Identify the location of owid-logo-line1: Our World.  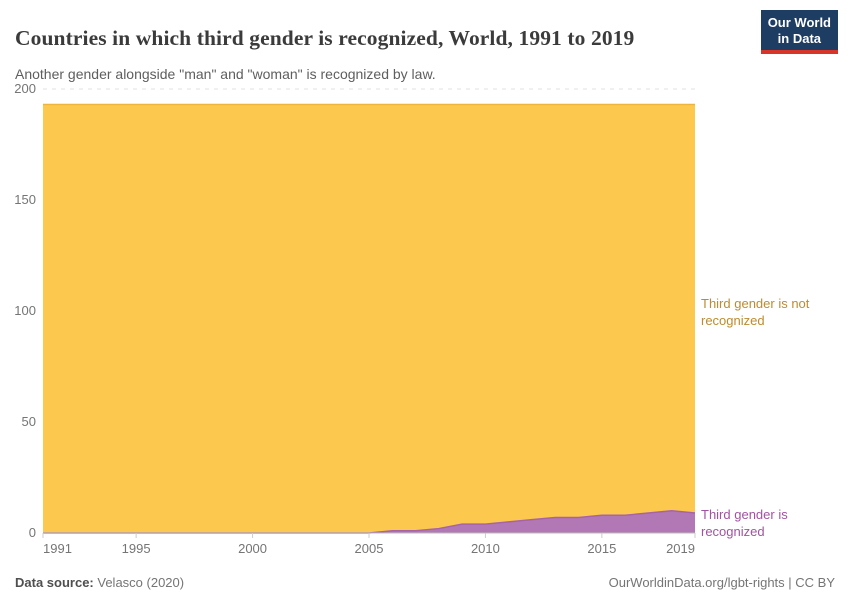
(799, 22).